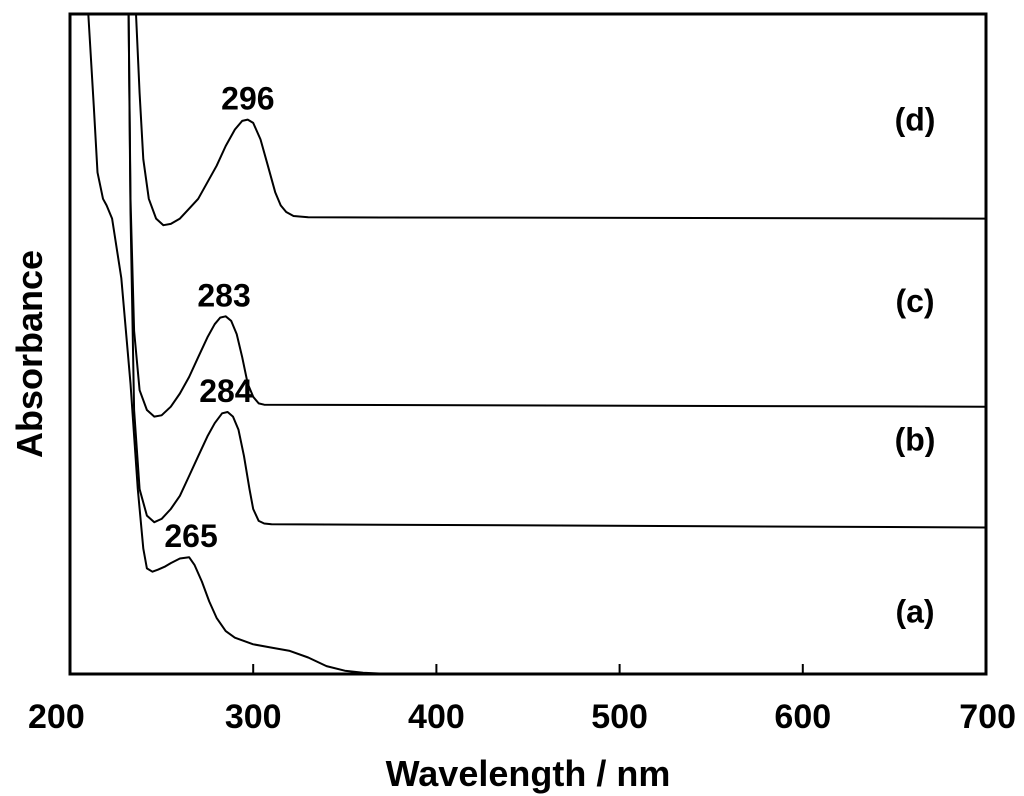 The image size is (1024, 796). What do you see at coordinates (915, 120) in the screenshot?
I see `series-label-d: (d)` at bounding box center [915, 120].